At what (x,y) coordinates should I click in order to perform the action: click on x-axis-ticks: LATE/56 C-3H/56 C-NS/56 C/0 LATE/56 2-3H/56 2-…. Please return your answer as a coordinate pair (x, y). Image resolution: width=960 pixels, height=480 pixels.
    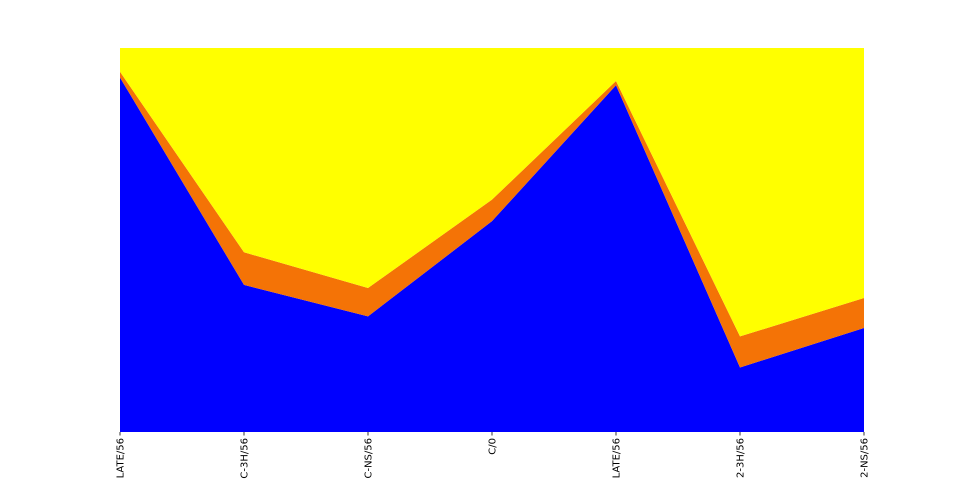
    Looking at the image, I should click on (493, 455).